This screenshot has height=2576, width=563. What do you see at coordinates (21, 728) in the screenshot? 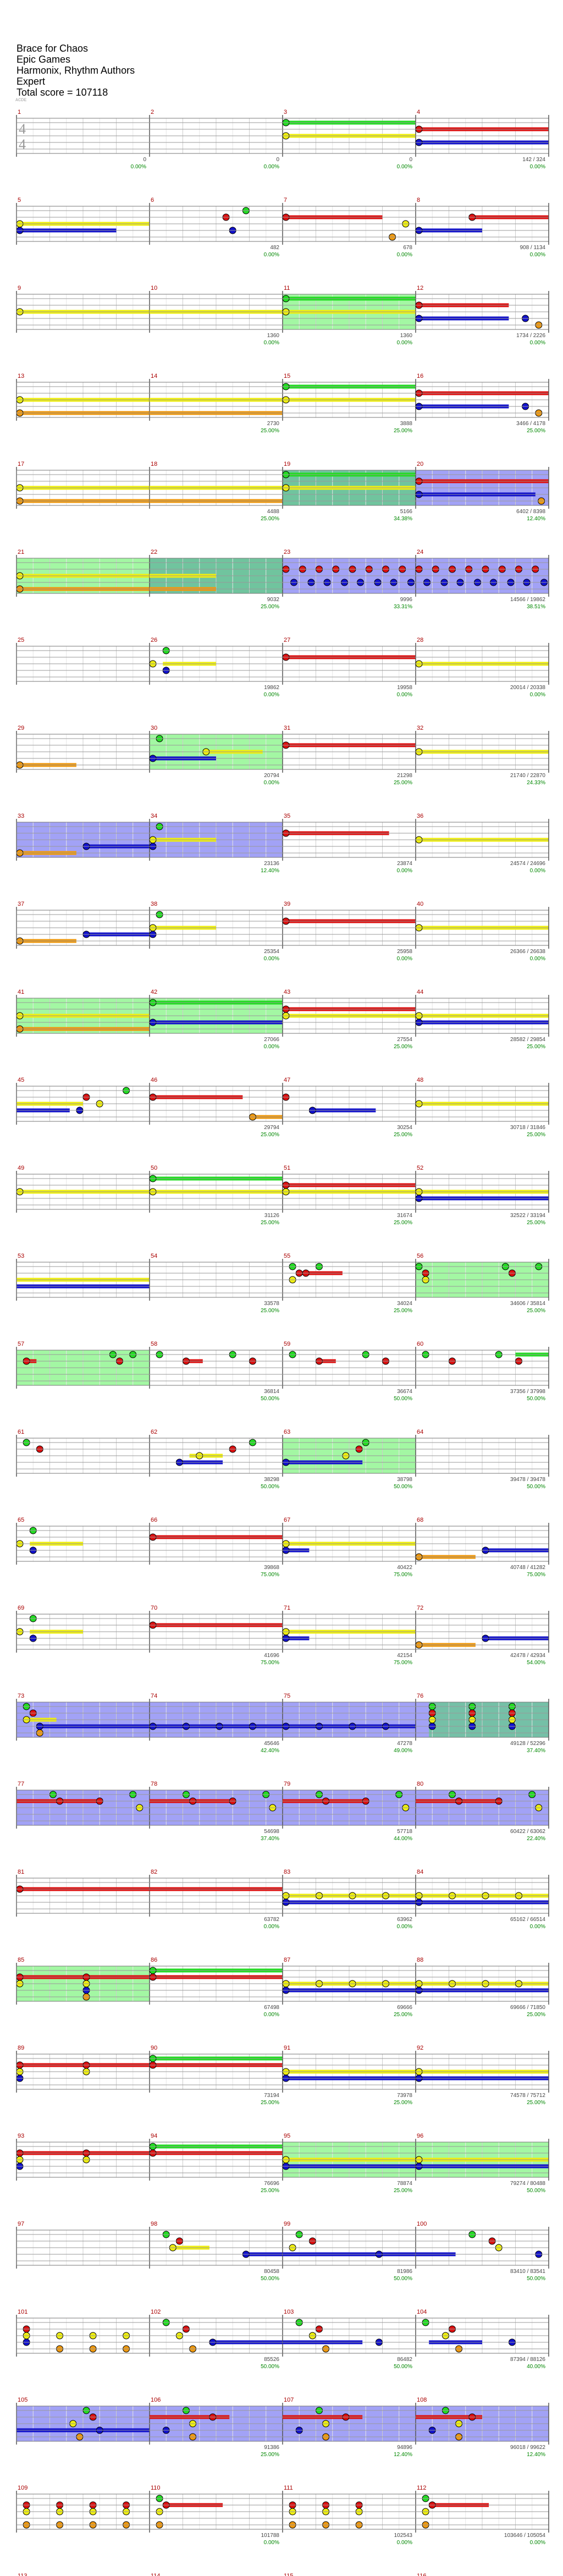
I see `measure-number: 29` at bounding box center [21, 728].